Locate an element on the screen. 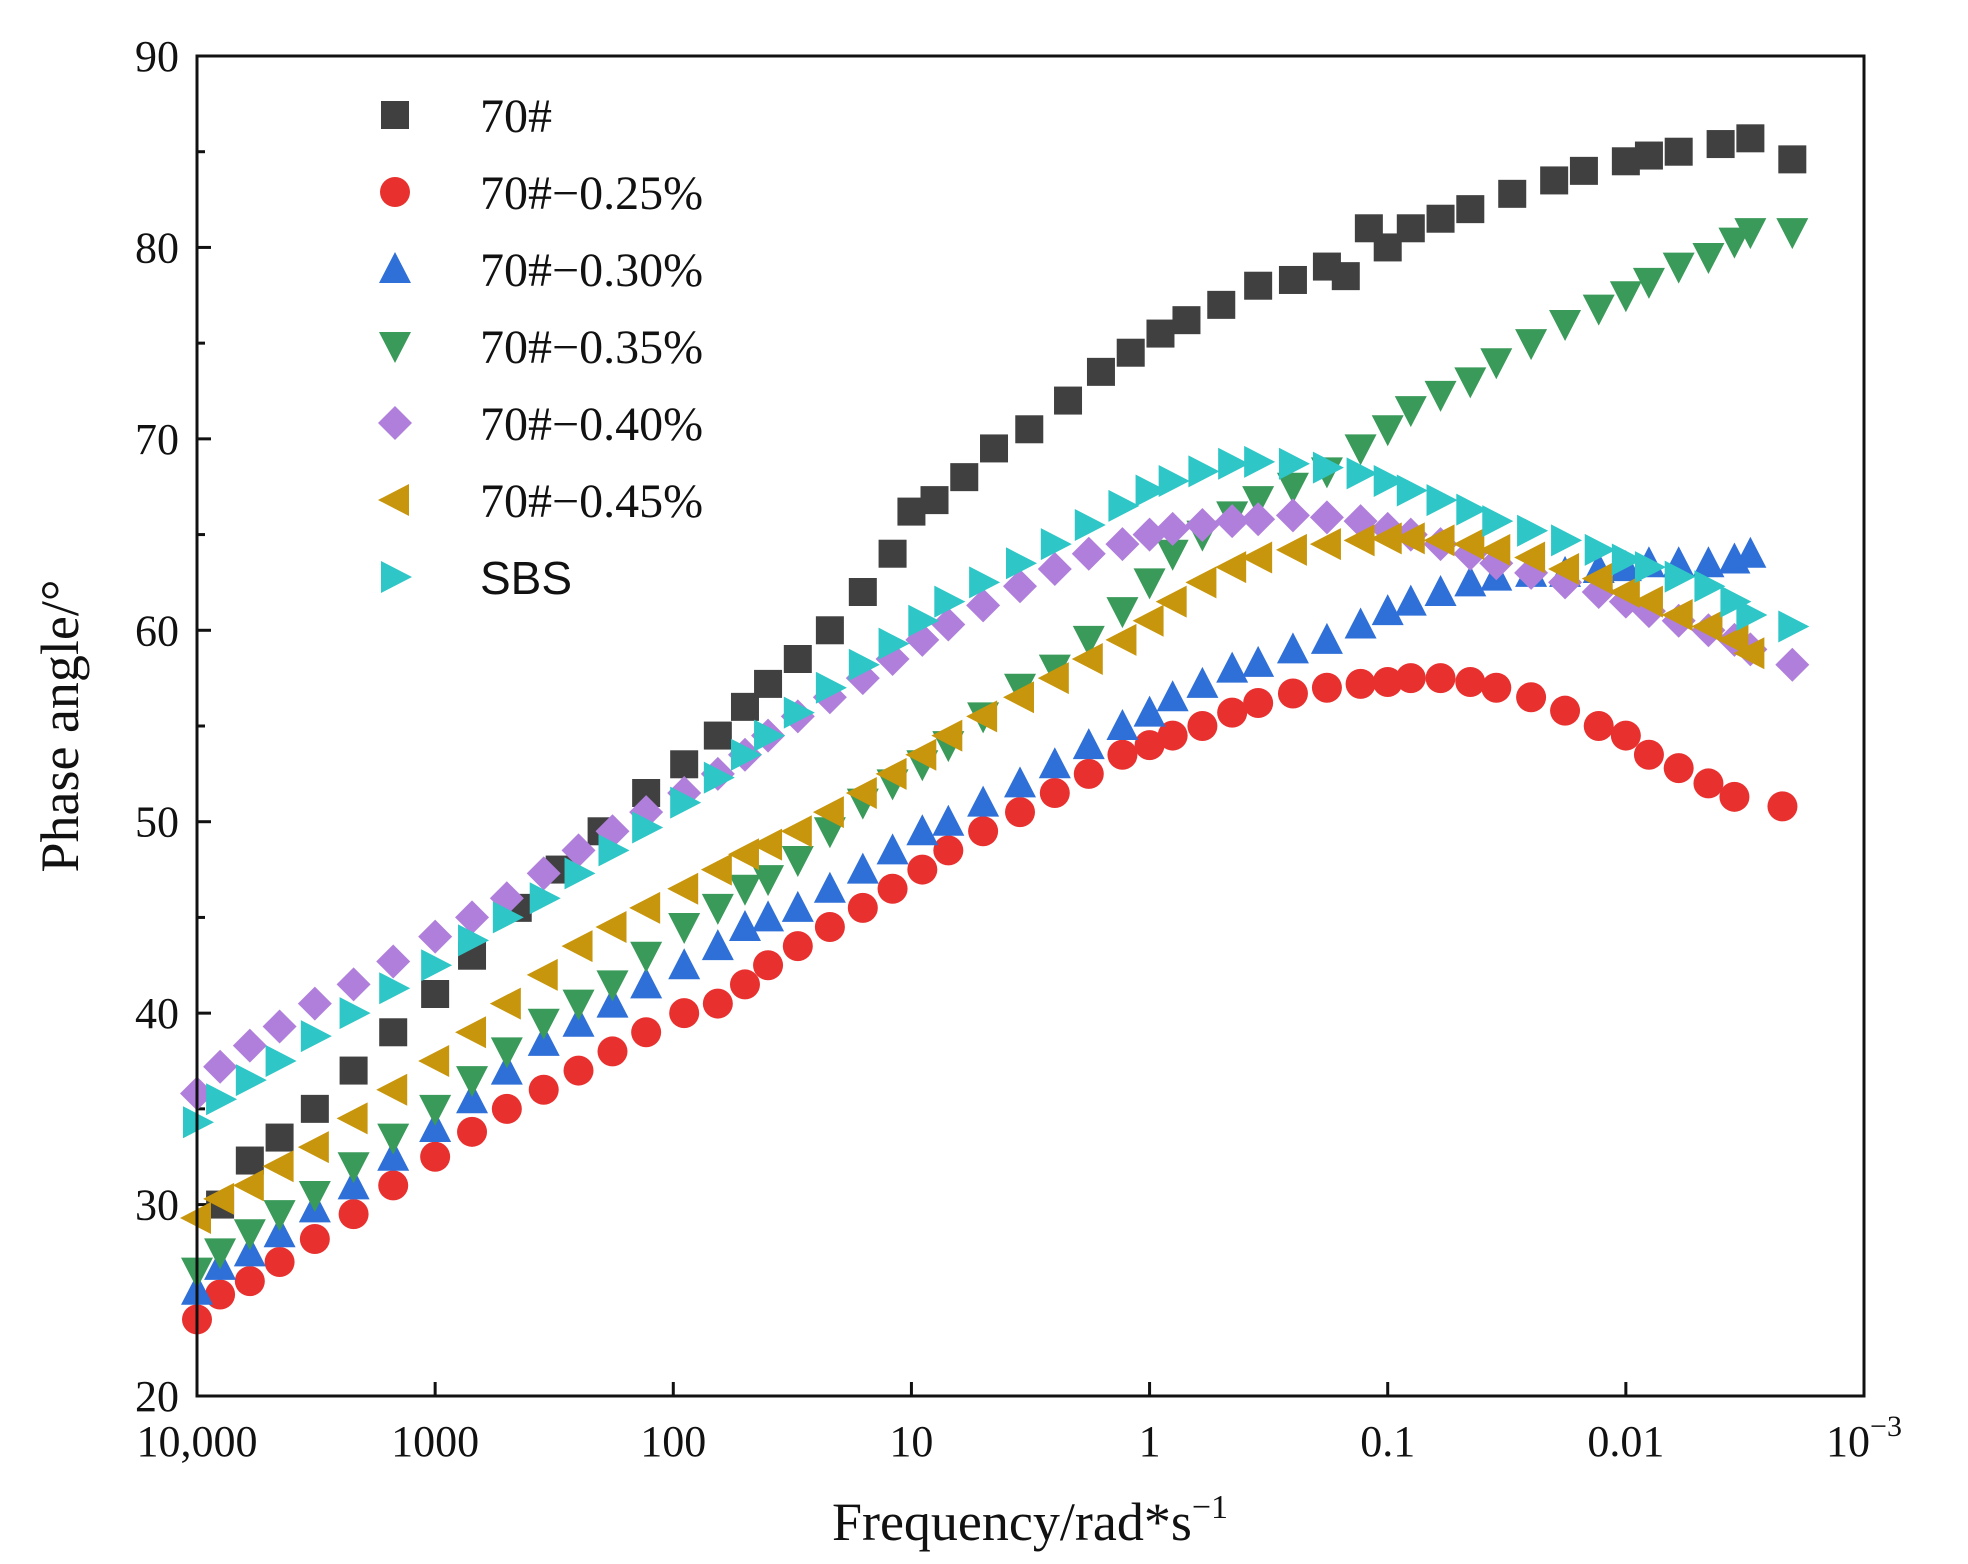 The width and height of the screenshot is (1968, 1564). x-axis-title: Frequency/rad*s−1 is located at coordinates (1030, 1520).